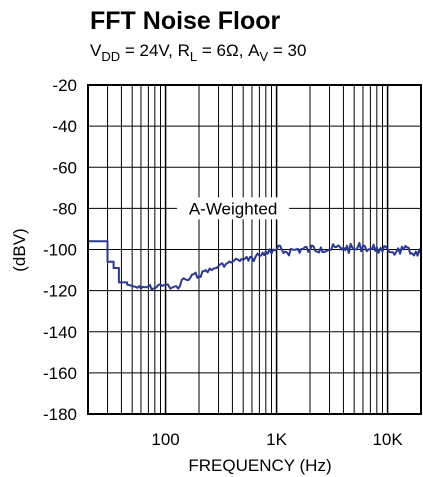 The height and width of the screenshot is (477, 423). What do you see at coordinates (184, 50) in the screenshot?
I see `rl-symbol: R` at bounding box center [184, 50].